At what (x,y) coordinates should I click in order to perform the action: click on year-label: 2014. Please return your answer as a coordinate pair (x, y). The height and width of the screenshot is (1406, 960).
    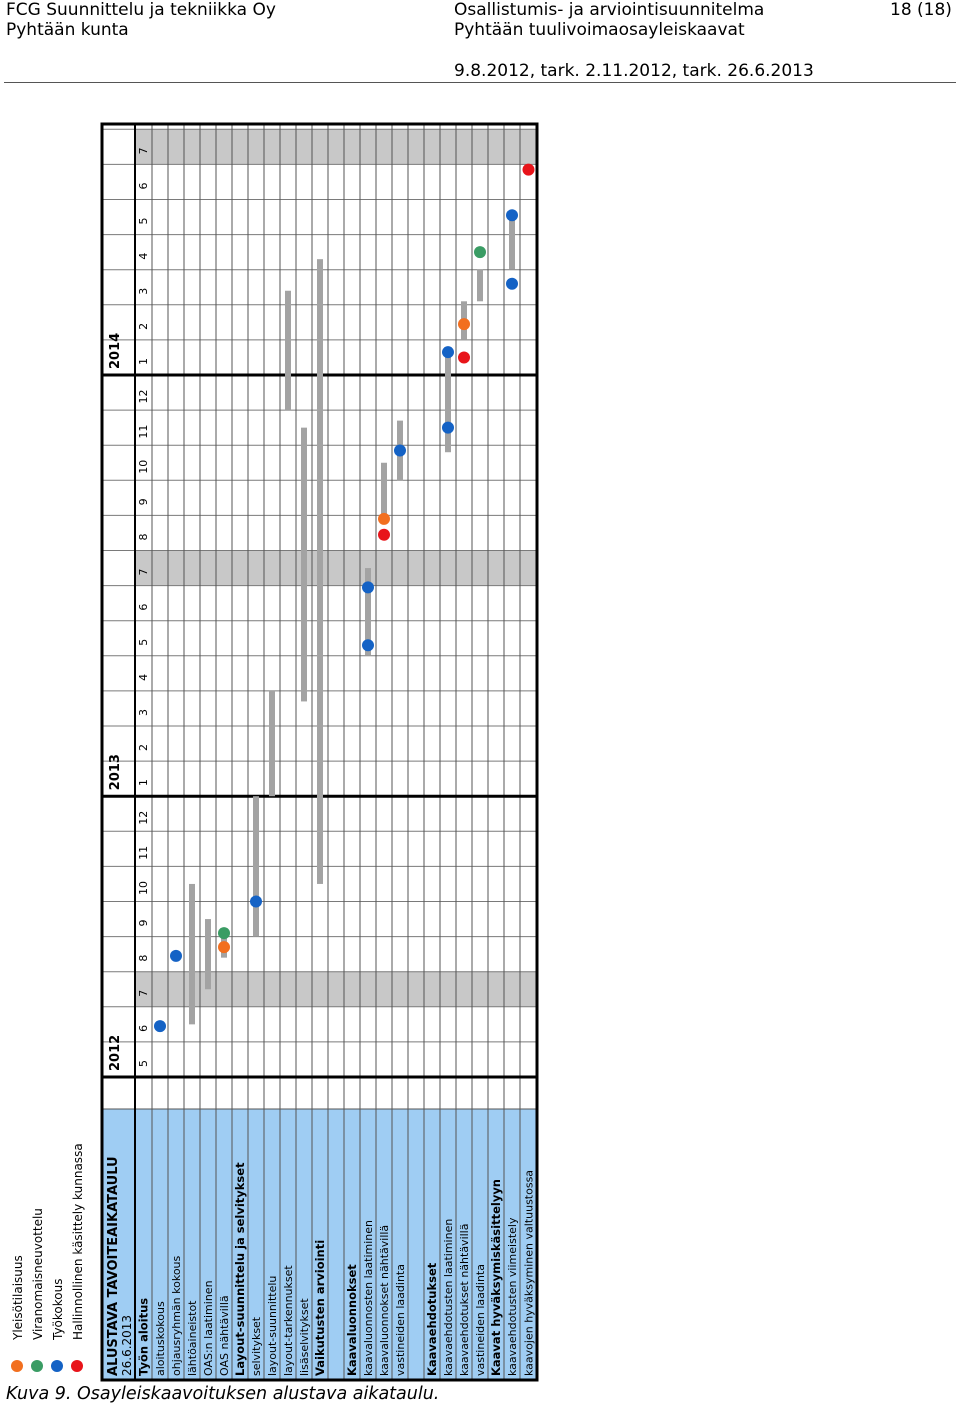
    Looking at the image, I should click on (115, 351).